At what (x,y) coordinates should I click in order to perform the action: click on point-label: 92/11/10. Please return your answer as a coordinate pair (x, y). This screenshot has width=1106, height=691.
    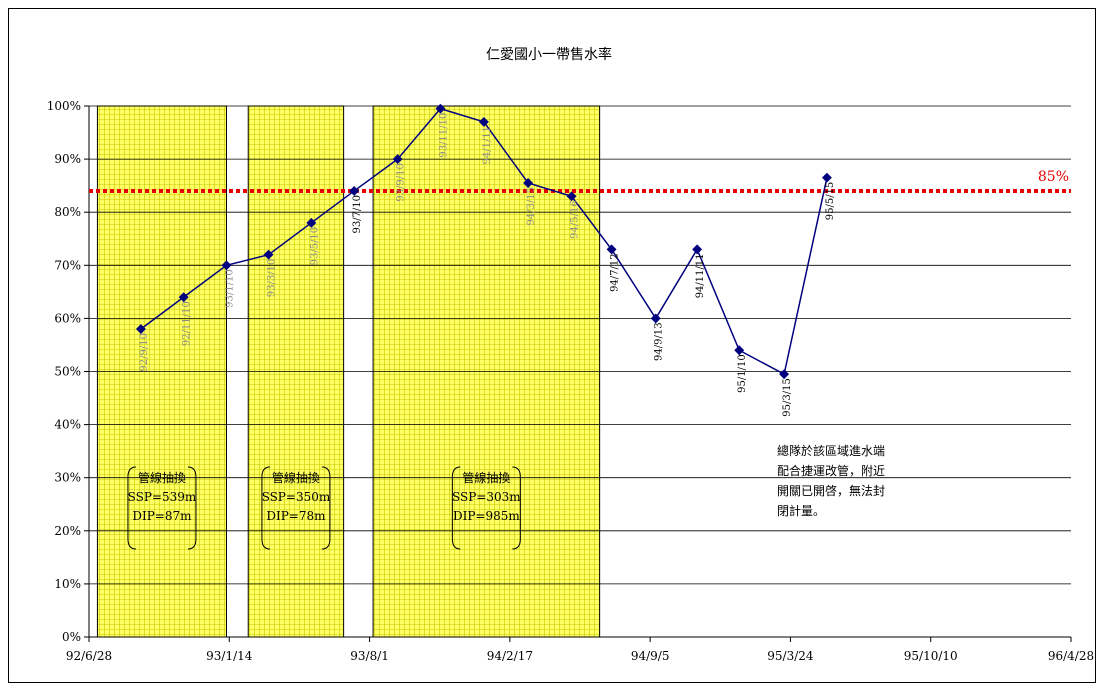
    Looking at the image, I should click on (187, 323).